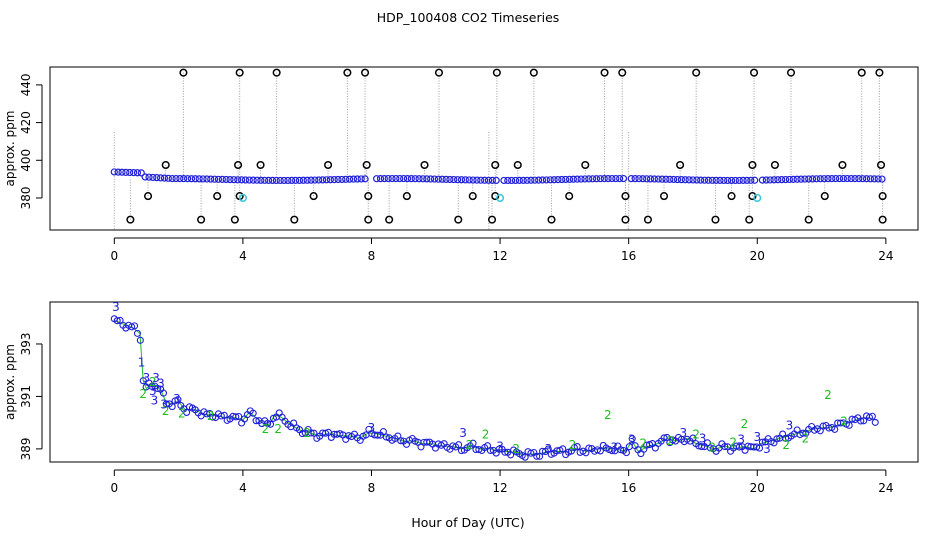 This screenshot has height=540, width=936. What do you see at coordinates (114, 488) in the screenshot?
I see `x-tick-label: 0` at bounding box center [114, 488].